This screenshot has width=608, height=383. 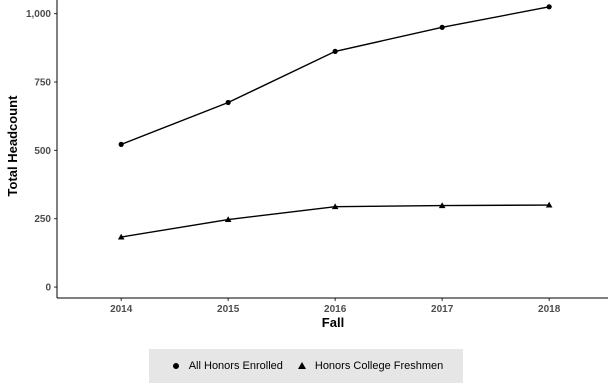 I want to click on legend-item-all-honors: All Honors Enrolled, so click(x=226, y=366).